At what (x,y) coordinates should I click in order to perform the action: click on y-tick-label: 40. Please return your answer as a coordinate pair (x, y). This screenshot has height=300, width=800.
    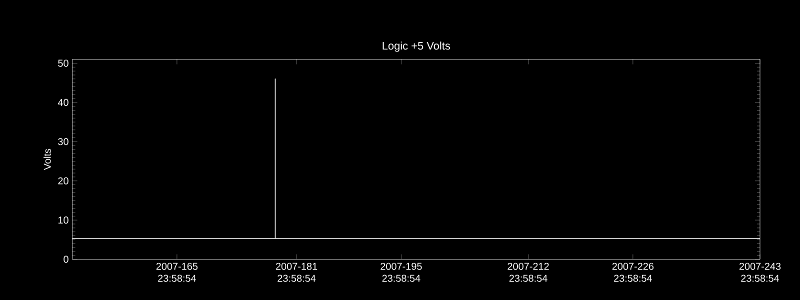
    Looking at the image, I should click on (63, 102).